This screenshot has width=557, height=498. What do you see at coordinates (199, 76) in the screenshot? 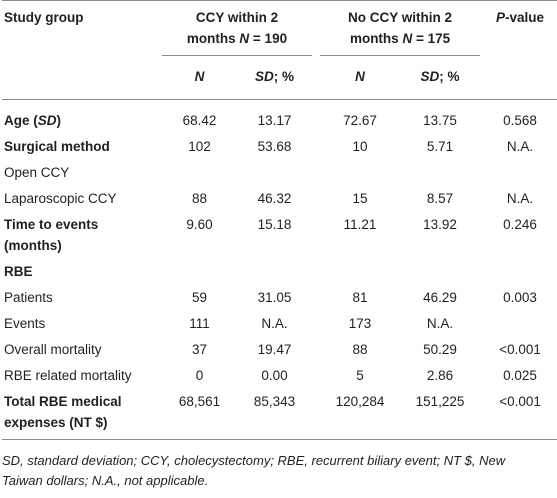
I see `ccy-n-header: N` at bounding box center [199, 76].